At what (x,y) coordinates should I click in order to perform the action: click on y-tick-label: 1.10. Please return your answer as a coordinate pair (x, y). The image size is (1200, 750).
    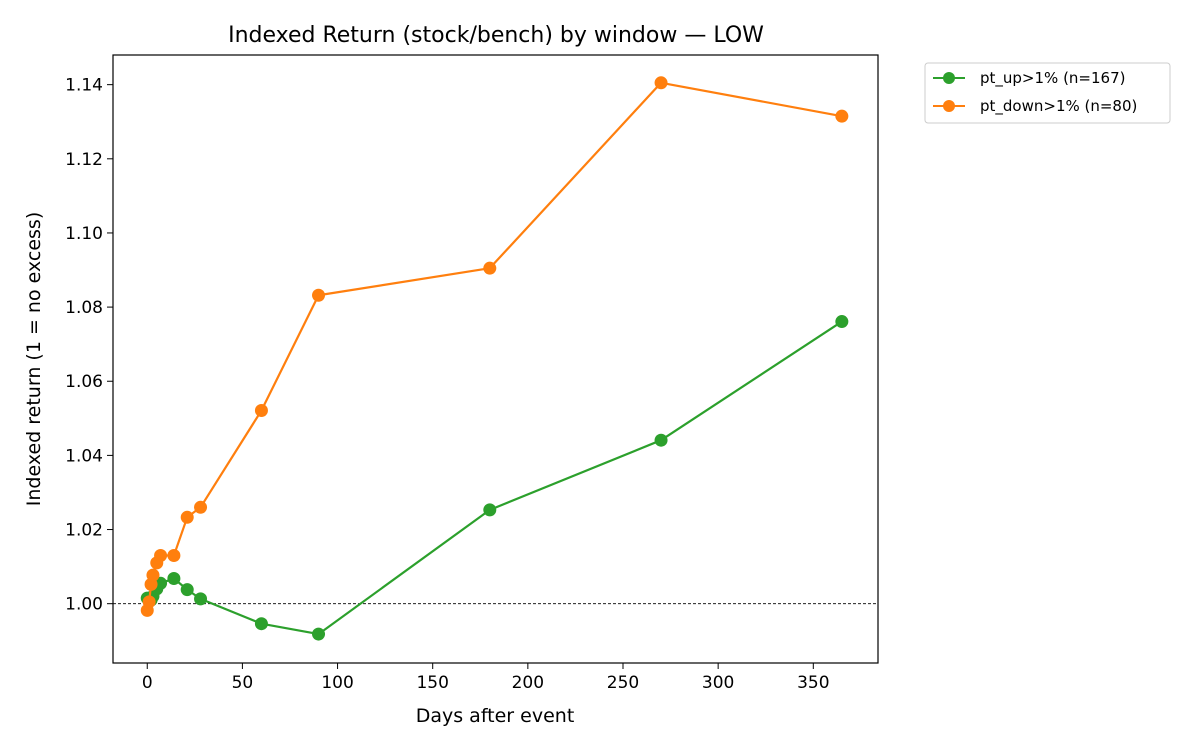
    Looking at the image, I should click on (84, 234).